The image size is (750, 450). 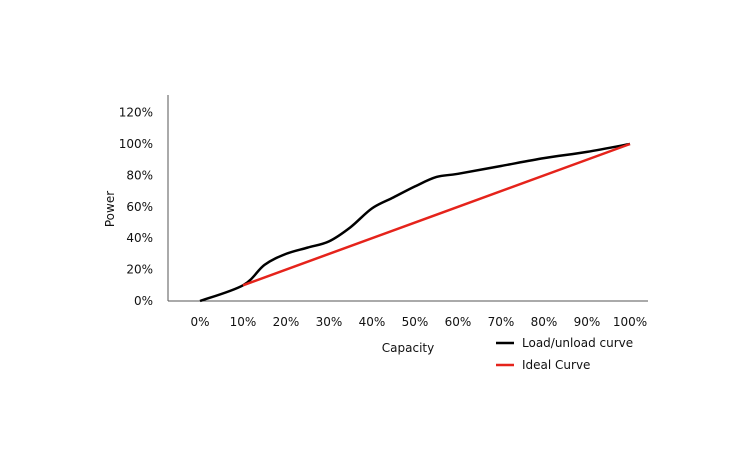 What do you see at coordinates (587, 322) in the screenshot?
I see `x-tick-label: 90%` at bounding box center [587, 322].